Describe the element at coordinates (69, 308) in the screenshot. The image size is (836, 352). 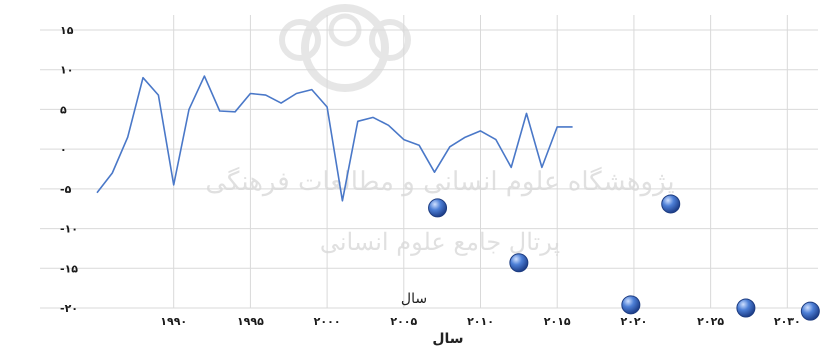
I see `y-tick-label: -۲۰` at that location.